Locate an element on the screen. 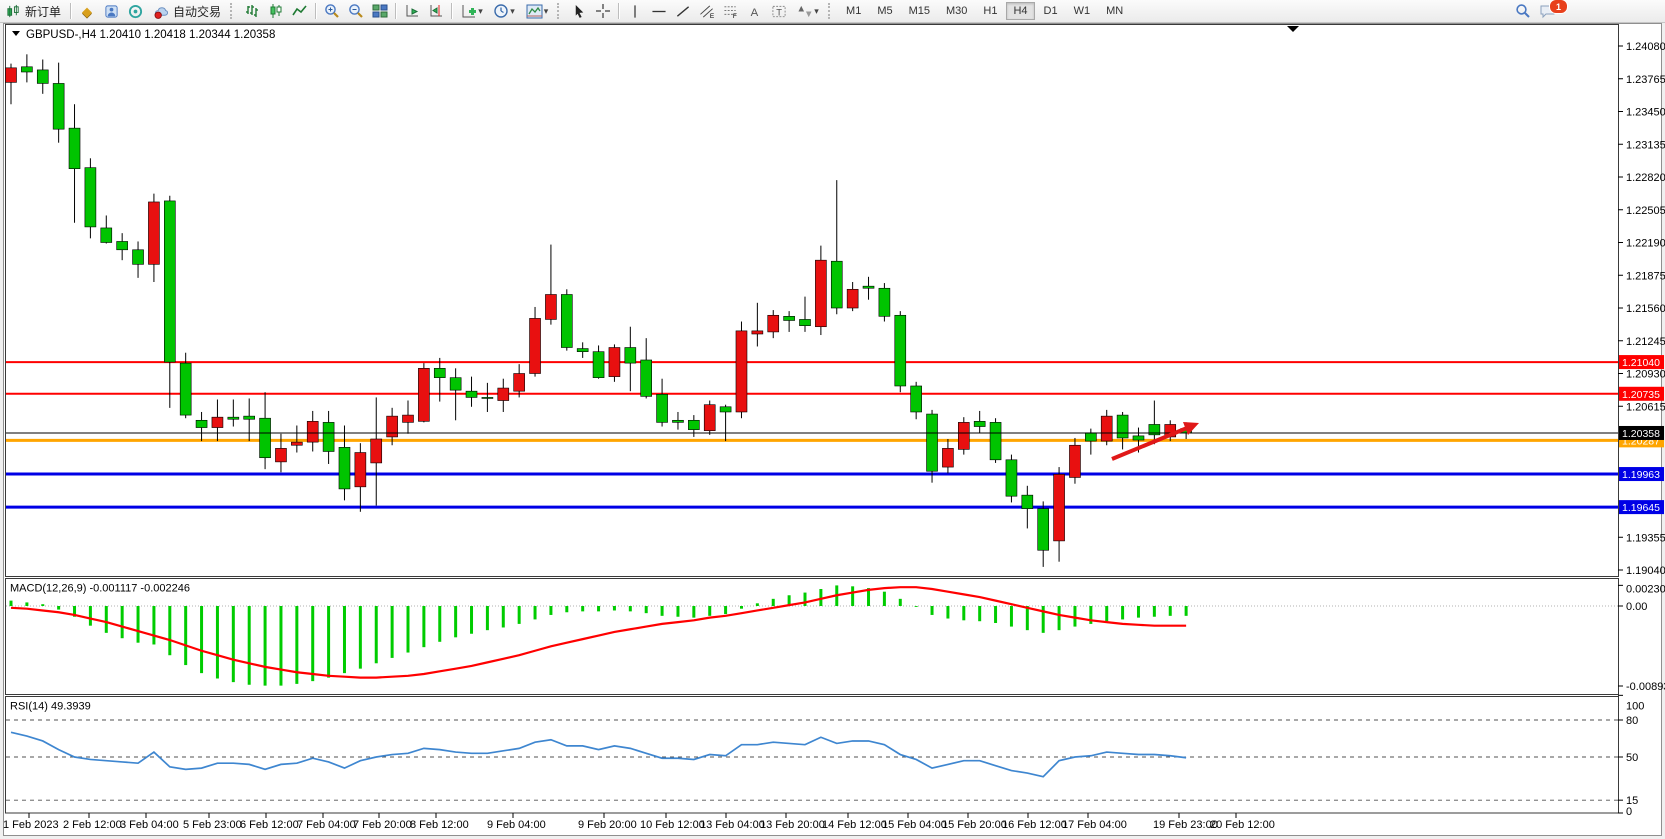 This screenshot has height=839, width=1665. signals-icon is located at coordinates (135, 11).